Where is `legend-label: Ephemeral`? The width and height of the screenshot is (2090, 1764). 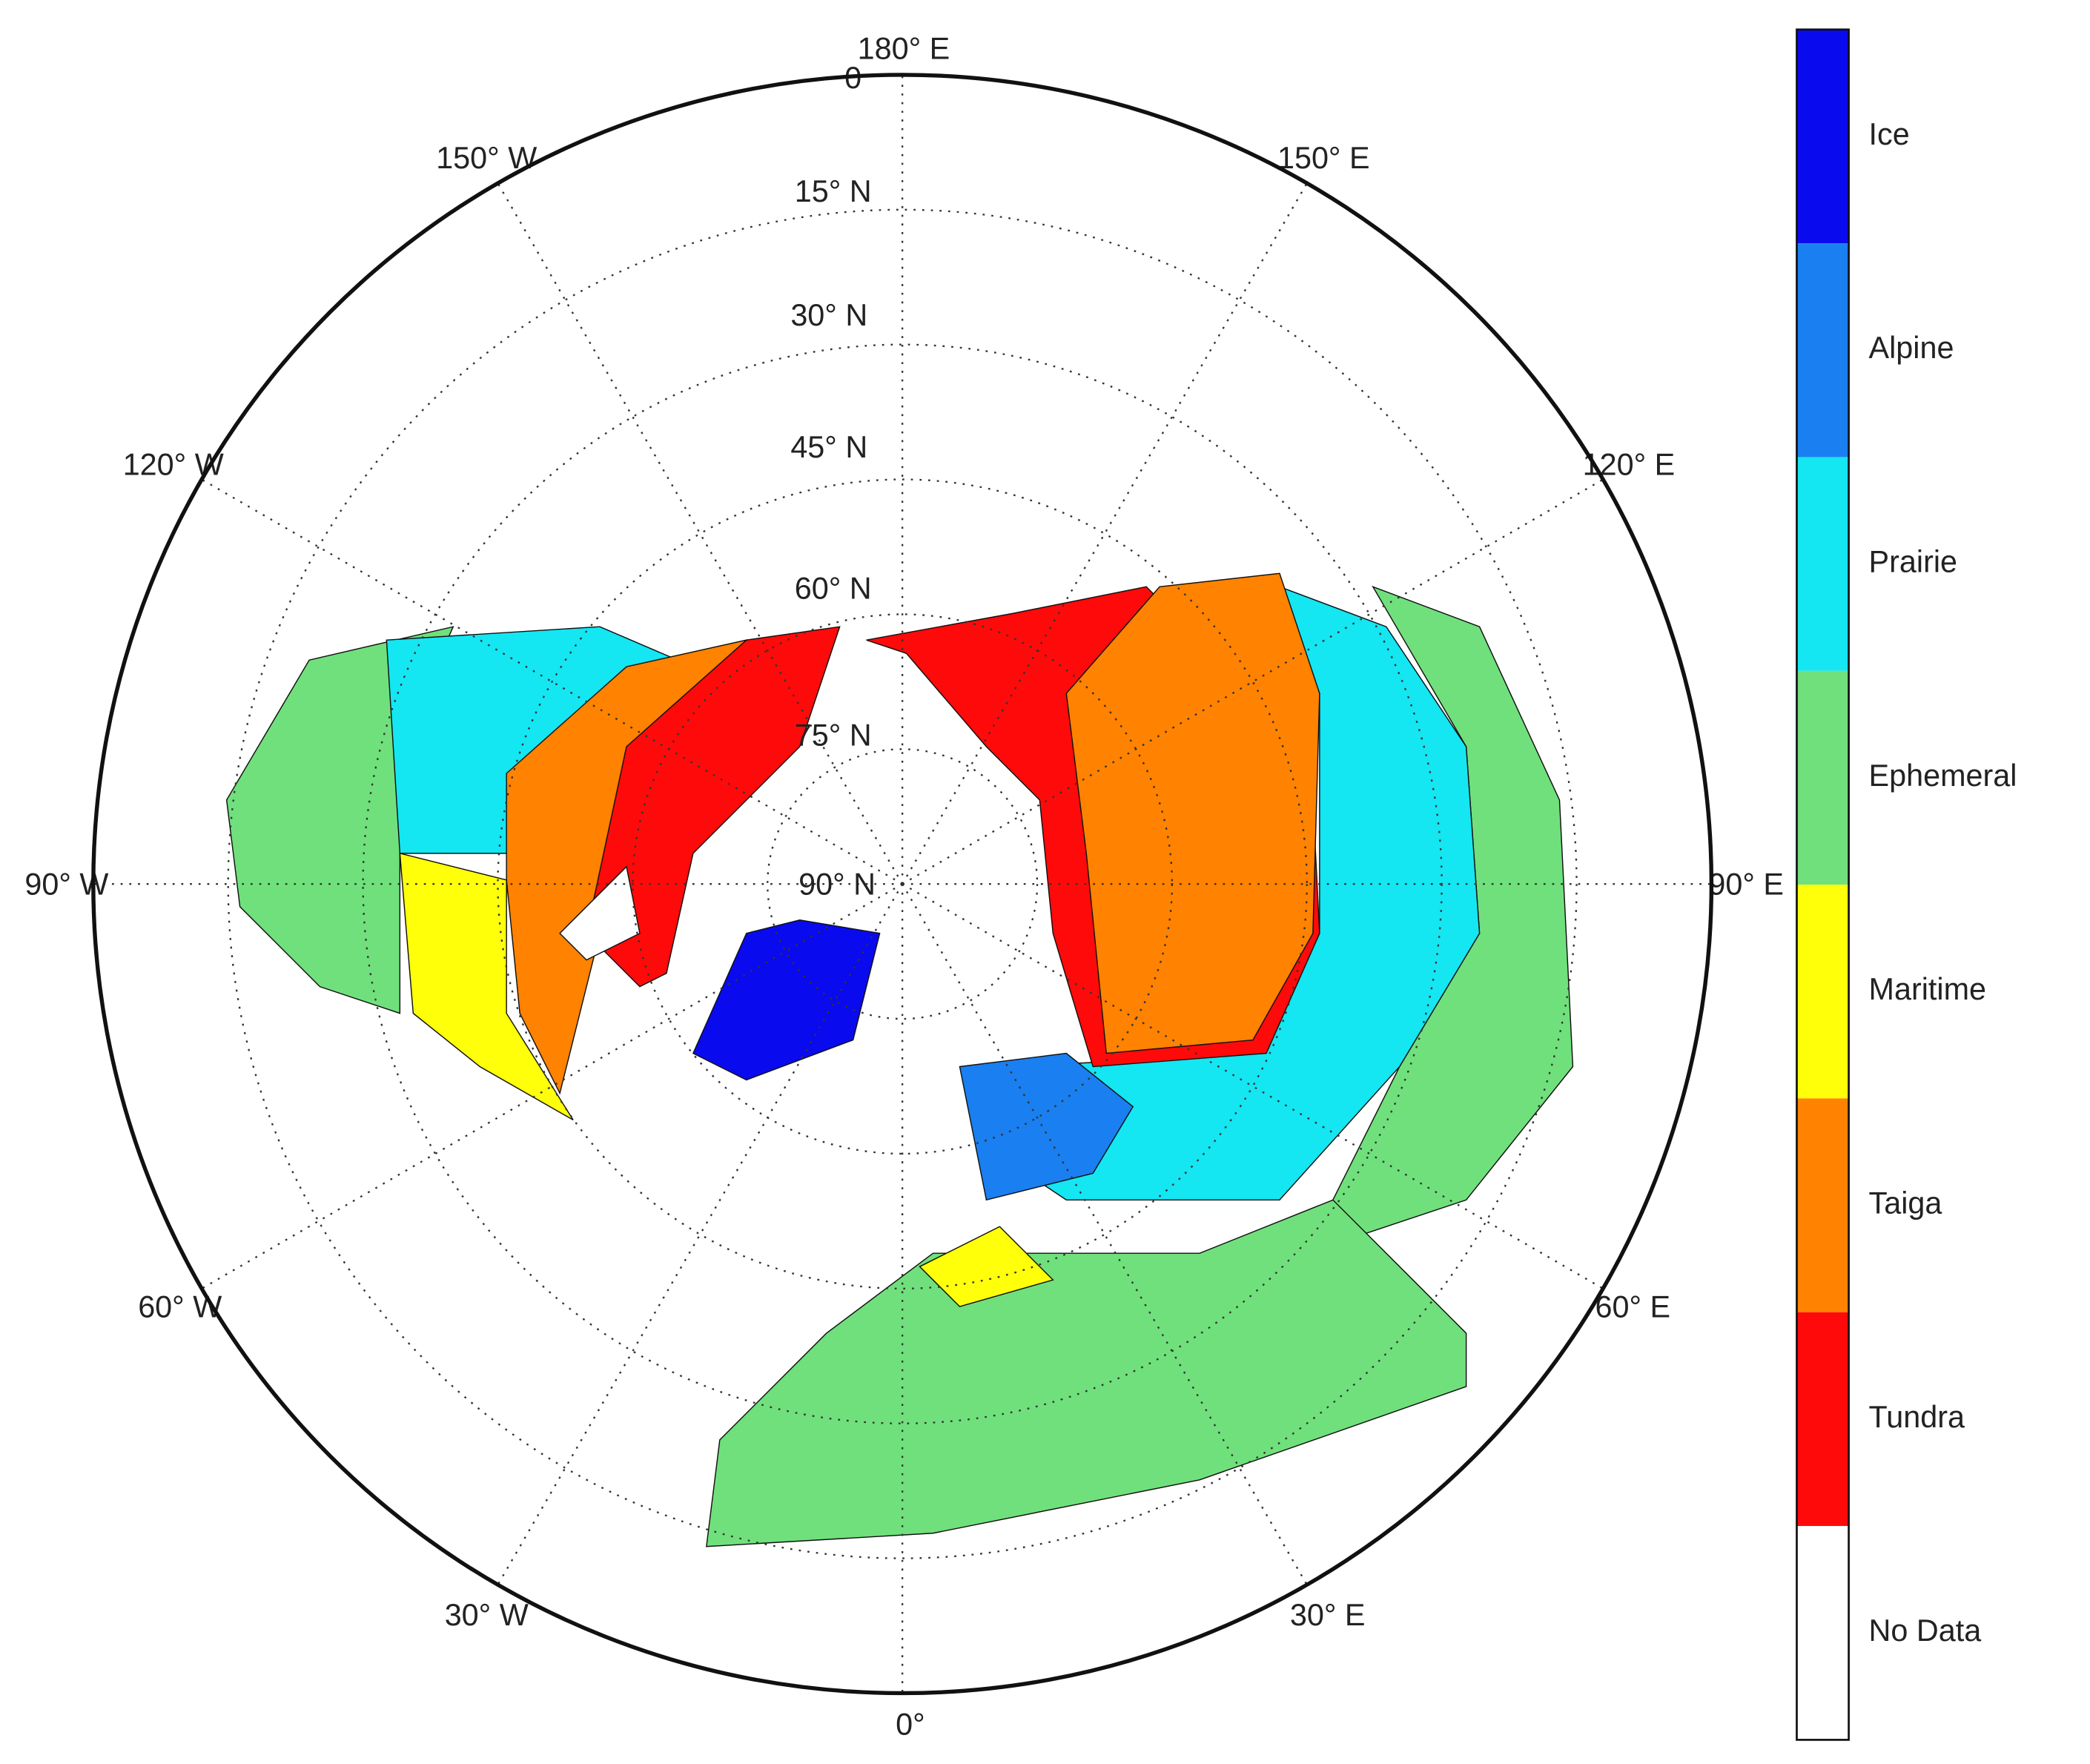
legend-label: Ephemeral is located at coordinates (1943, 776).